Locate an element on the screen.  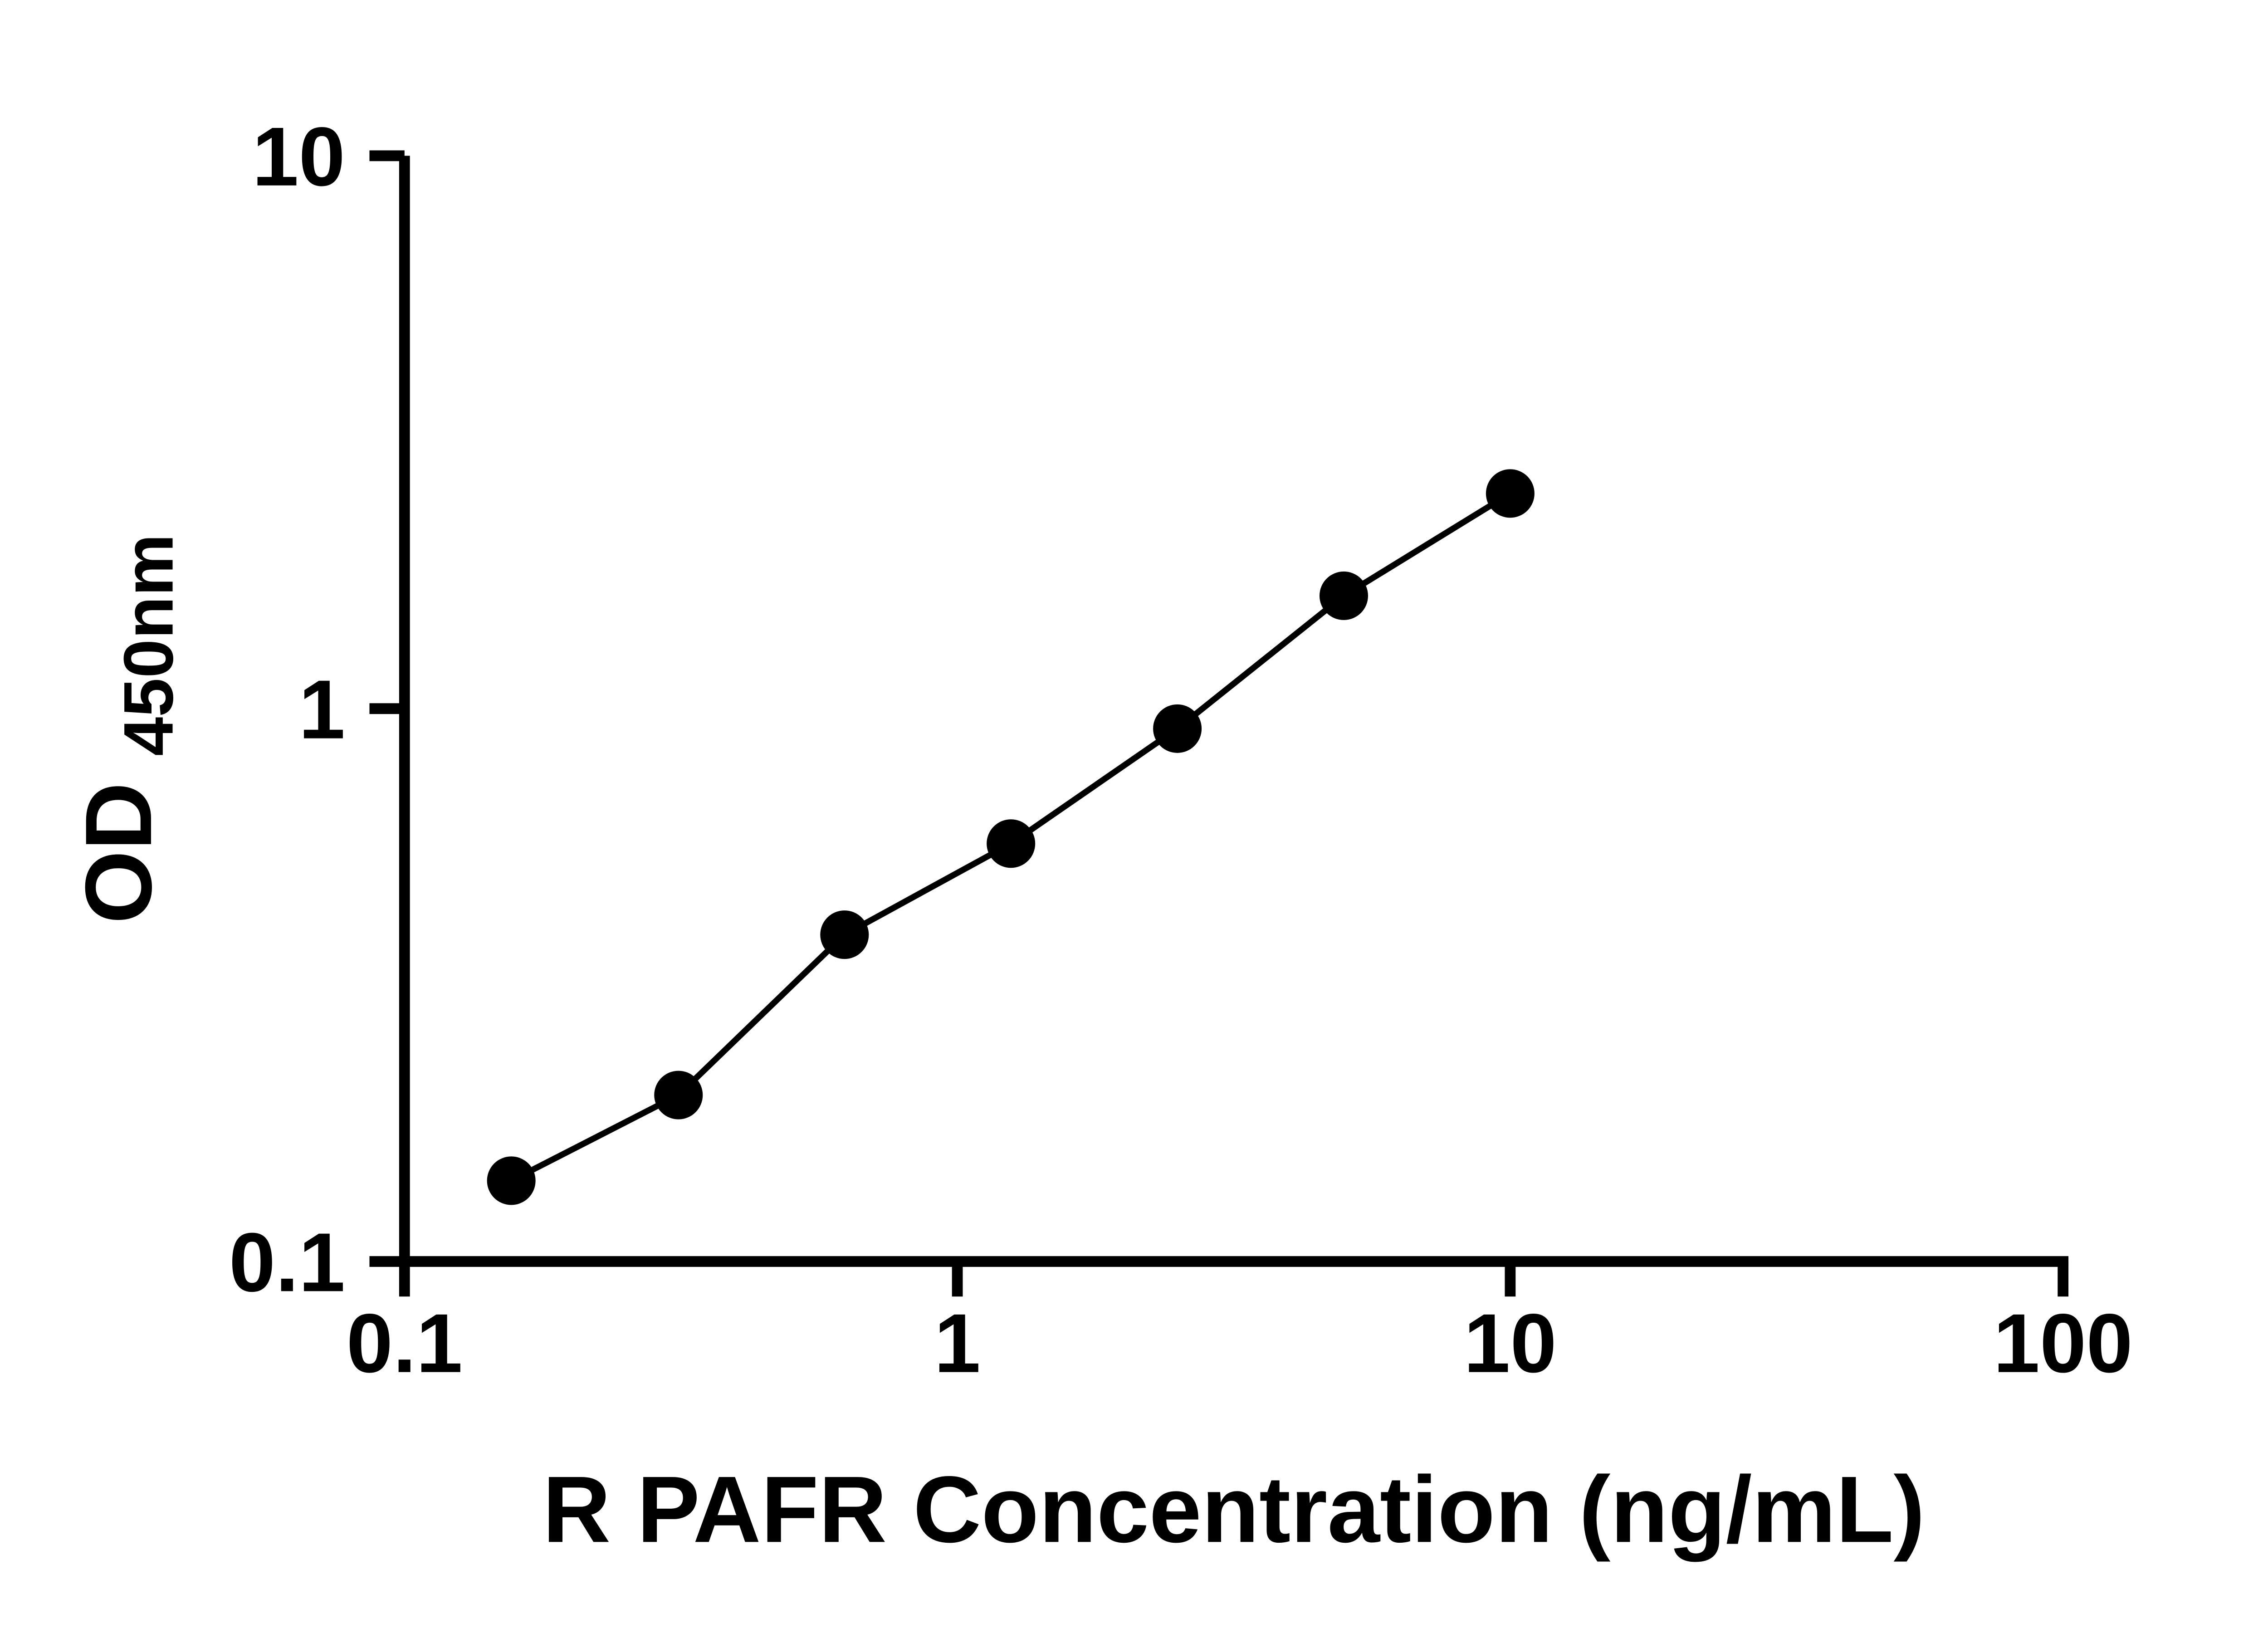
x-axis-tick-label: 100 is located at coordinates (2063, 1343).